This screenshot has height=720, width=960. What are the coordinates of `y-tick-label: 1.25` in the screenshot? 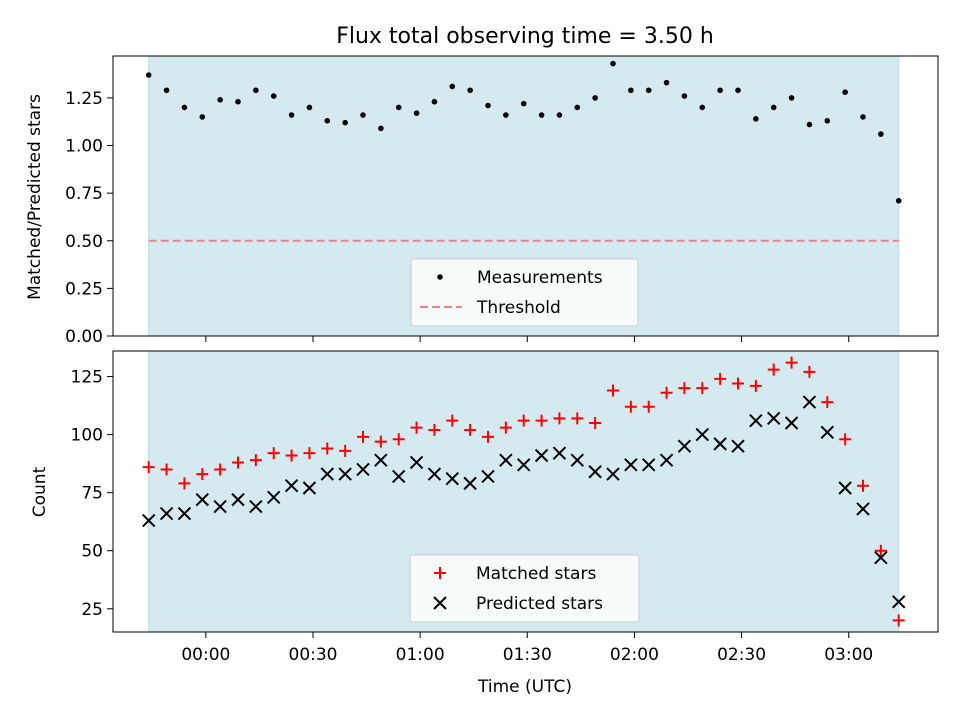 It's located at (84, 99).